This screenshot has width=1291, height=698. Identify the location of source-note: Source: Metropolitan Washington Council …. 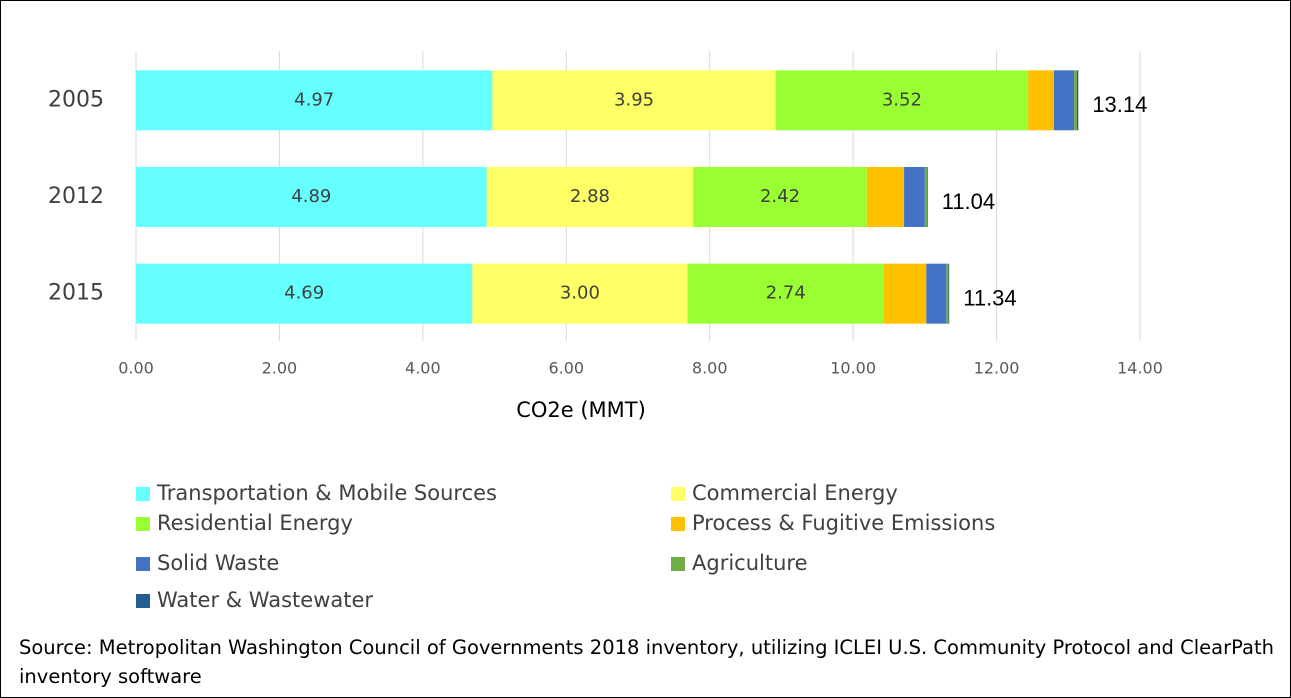
(646, 662).